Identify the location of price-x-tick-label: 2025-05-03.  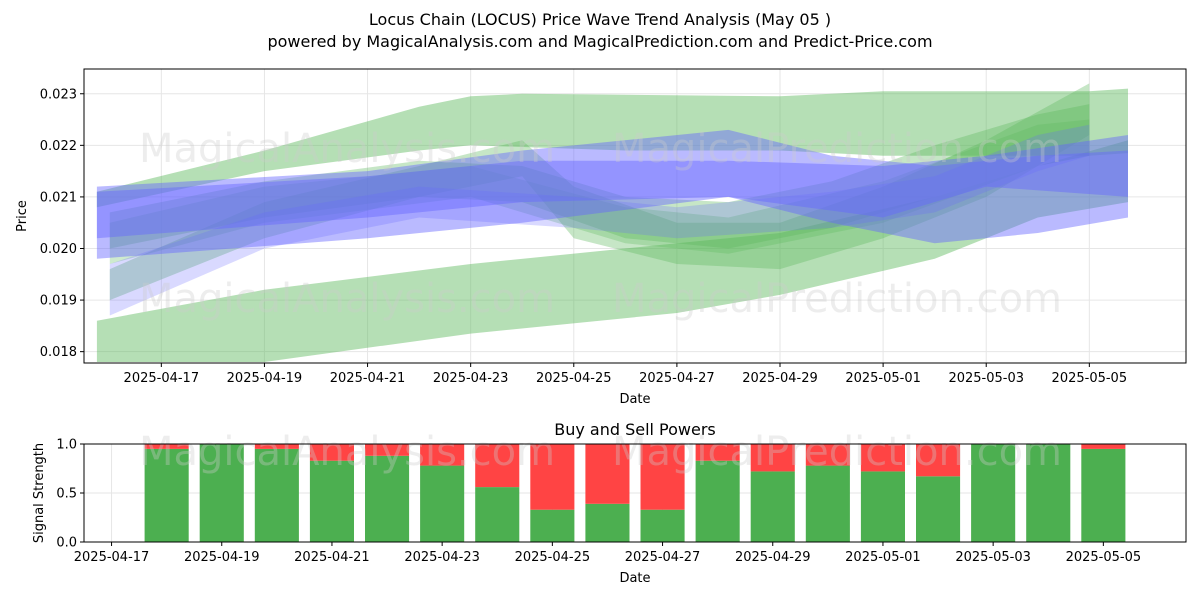
(986, 378).